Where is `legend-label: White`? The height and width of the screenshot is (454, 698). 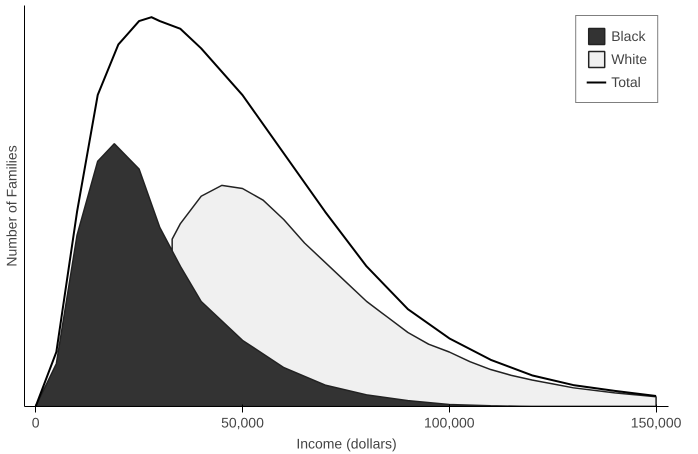 legend-label: White is located at coordinates (629, 59).